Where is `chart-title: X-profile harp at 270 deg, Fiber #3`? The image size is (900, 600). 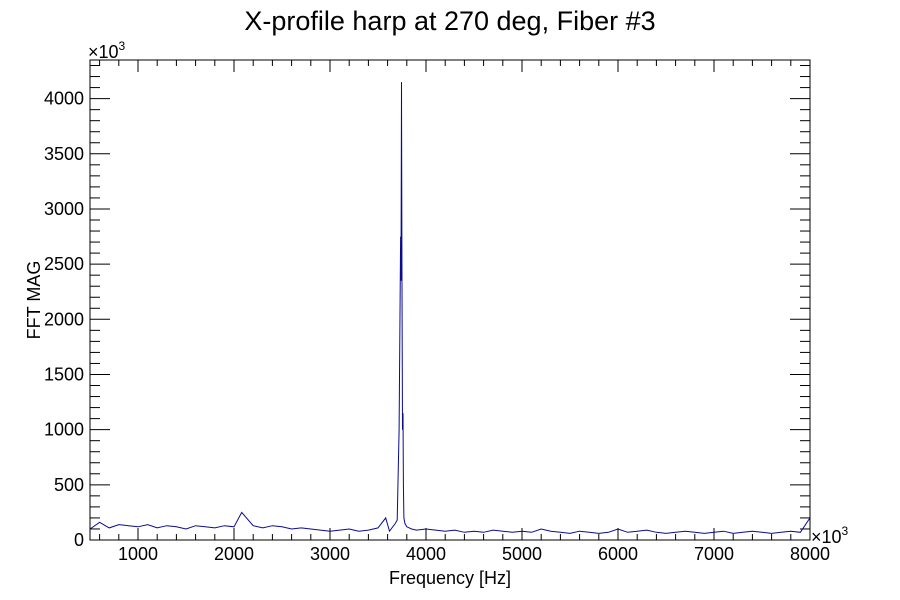
chart-title: X-profile harp at 270 deg, Fiber #3 is located at coordinates (449, 21).